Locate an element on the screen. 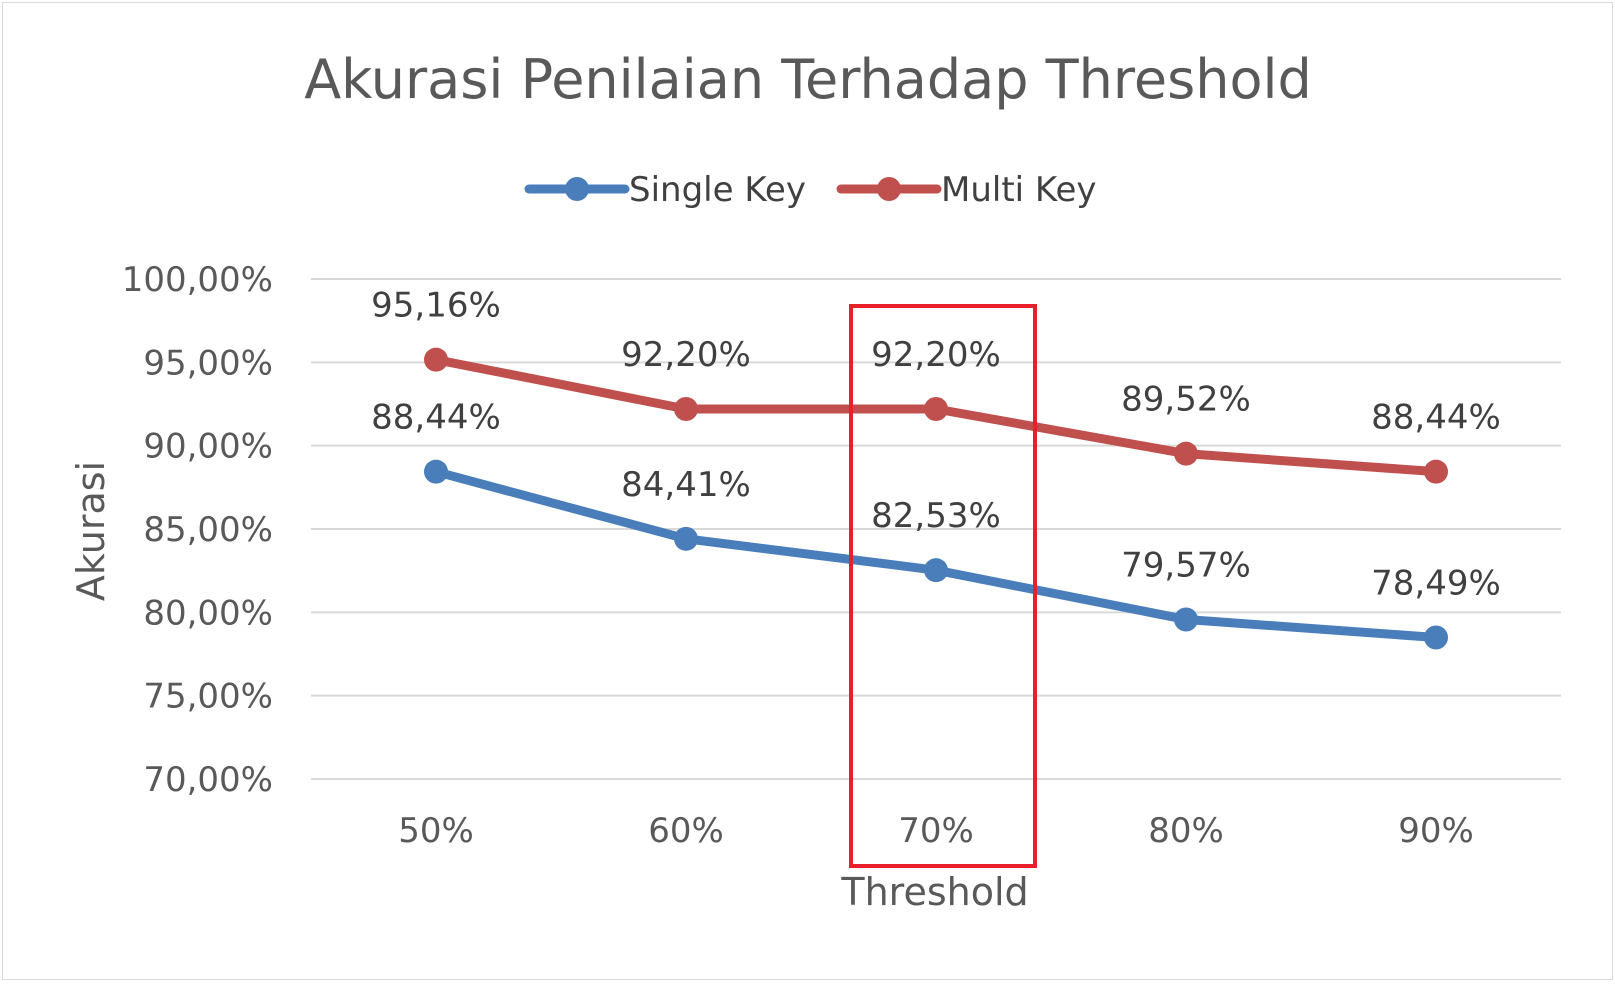 This screenshot has height=984, width=1615. x-axis-ticks: 50% 60% 70% 80% 90% is located at coordinates (936, 831).